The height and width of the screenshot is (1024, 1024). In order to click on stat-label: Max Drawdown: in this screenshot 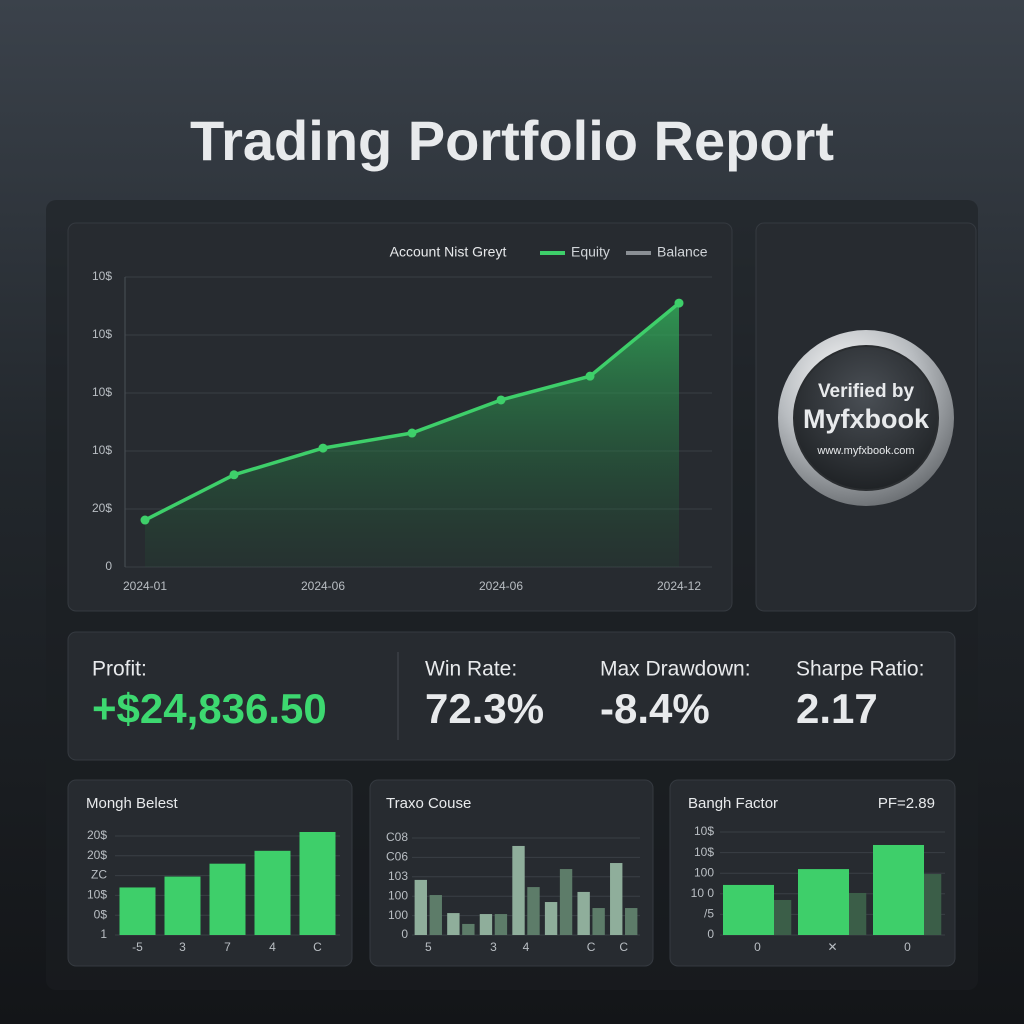, I will do `click(675, 669)`.